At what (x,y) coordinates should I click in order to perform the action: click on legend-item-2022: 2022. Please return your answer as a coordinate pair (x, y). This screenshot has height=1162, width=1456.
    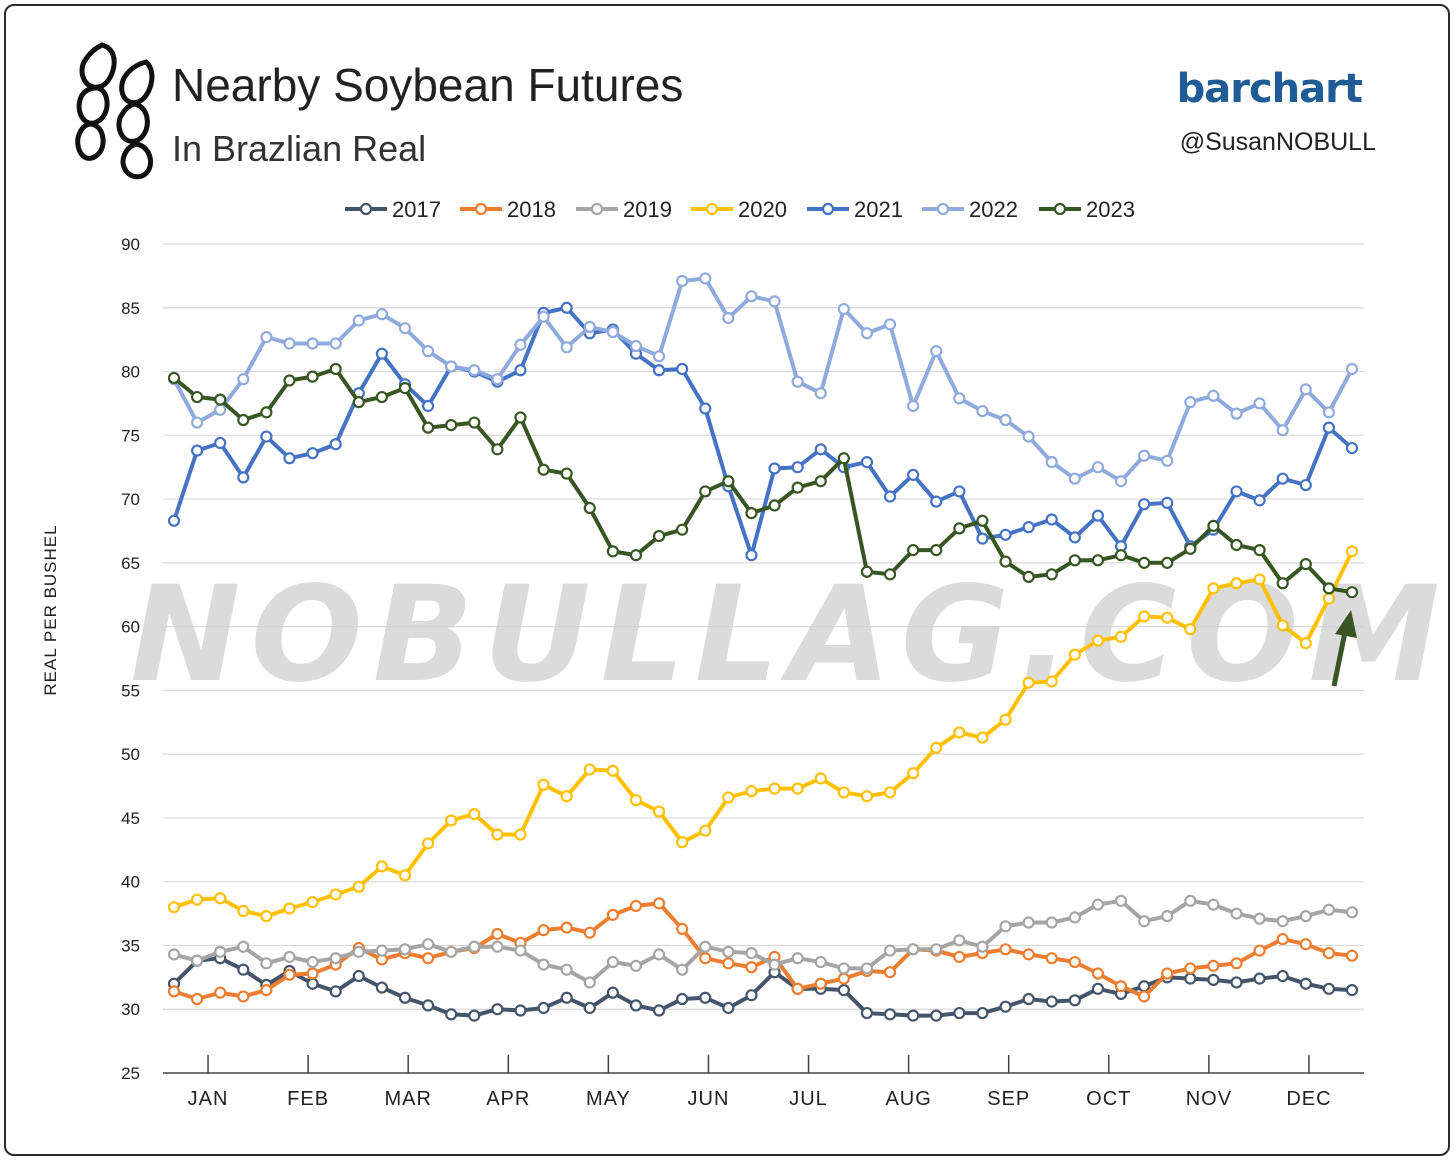
    Looking at the image, I should click on (970, 209).